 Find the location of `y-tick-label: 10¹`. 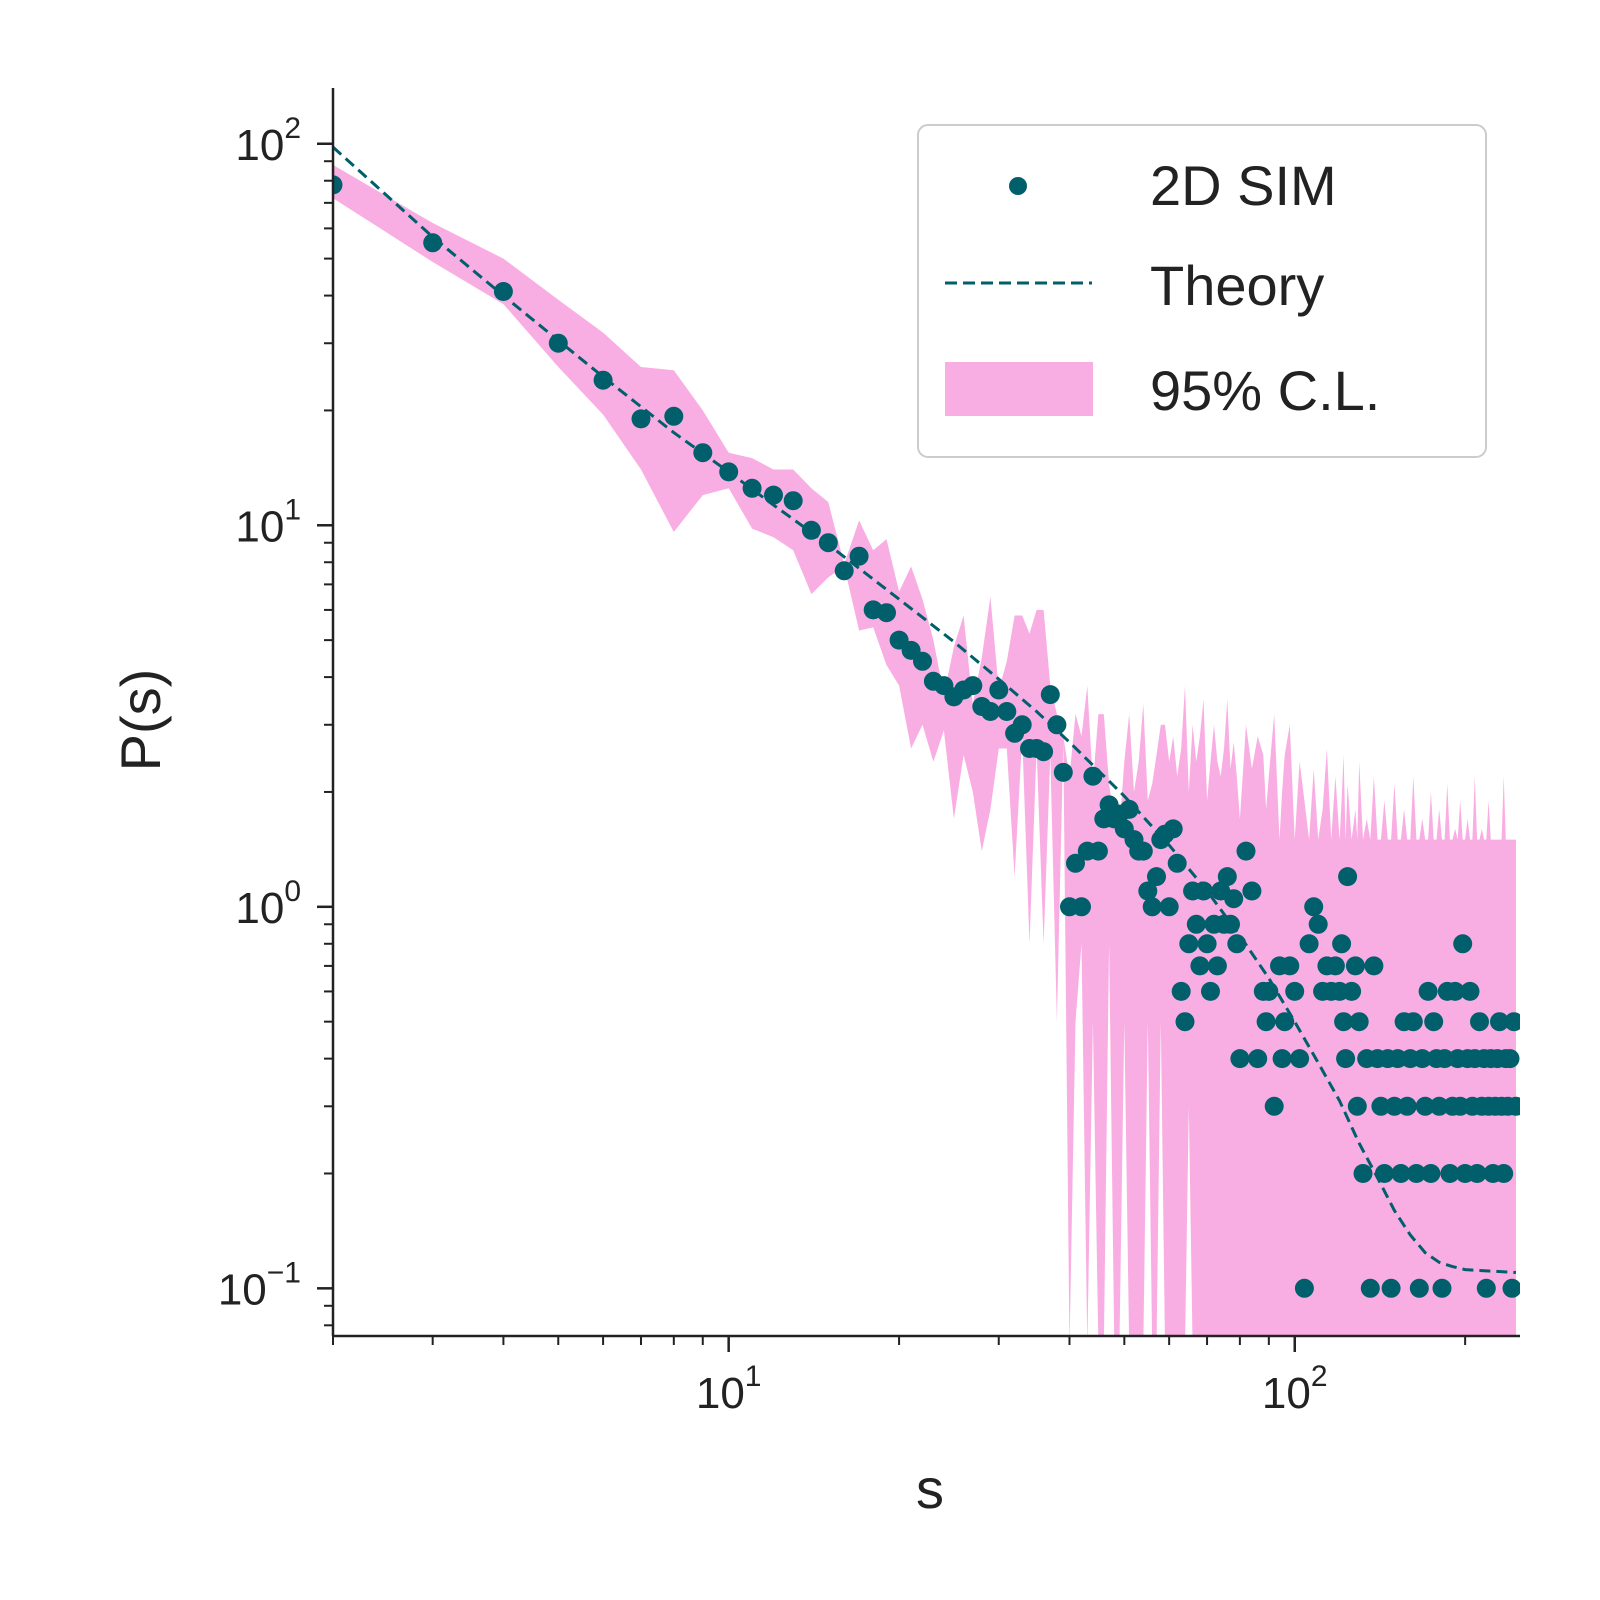

y-tick-label: 10¹ is located at coordinates (268, 522).